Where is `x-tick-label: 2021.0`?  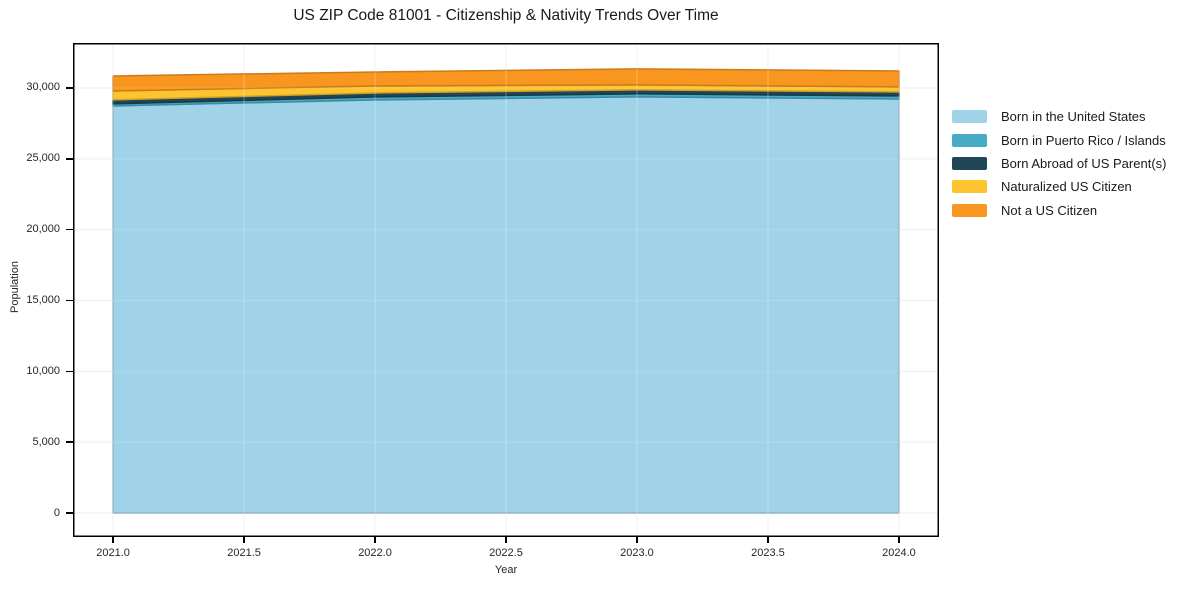 x-tick-label: 2021.0 is located at coordinates (113, 553).